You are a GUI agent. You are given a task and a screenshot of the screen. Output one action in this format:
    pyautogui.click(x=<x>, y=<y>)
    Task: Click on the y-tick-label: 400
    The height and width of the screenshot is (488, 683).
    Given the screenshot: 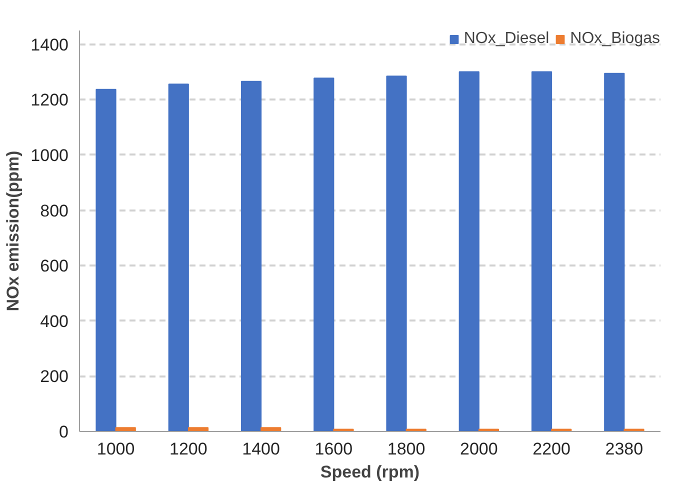 What is the action you would take?
    pyautogui.click(x=54, y=321)
    